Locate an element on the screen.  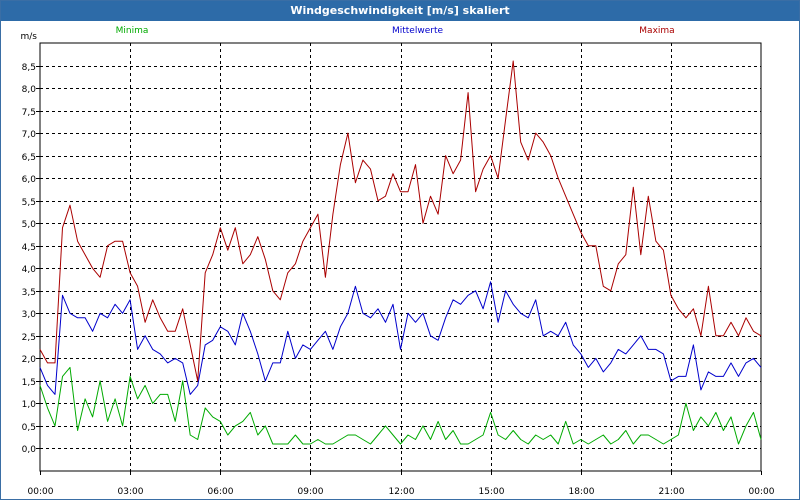
legend-minima: Minima is located at coordinates (132, 31).